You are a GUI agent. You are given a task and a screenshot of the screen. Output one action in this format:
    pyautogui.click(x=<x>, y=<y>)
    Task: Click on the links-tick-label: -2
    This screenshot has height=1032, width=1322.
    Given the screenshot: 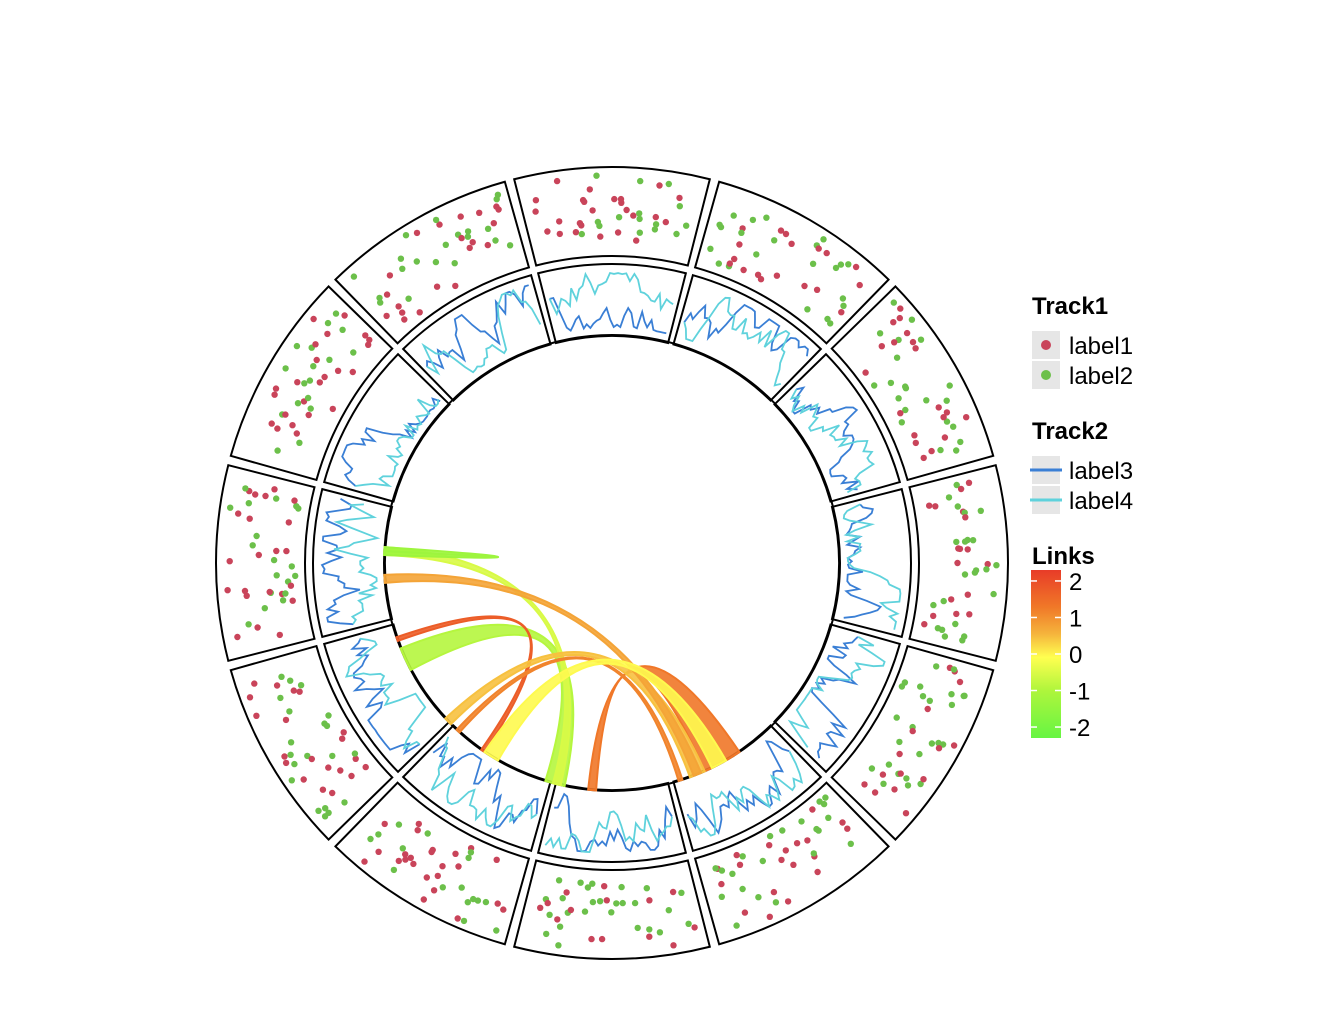 What is the action you would take?
    pyautogui.click(x=1079, y=728)
    